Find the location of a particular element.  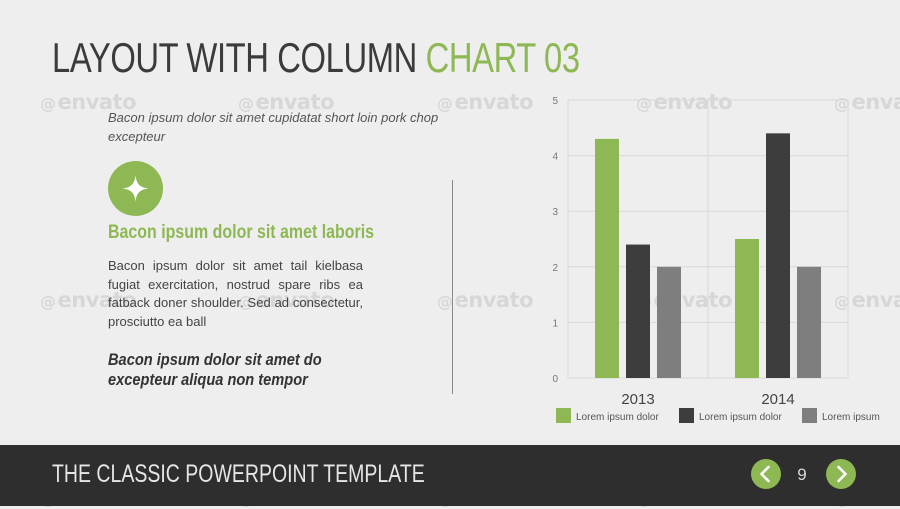

y-tick-label: 1 is located at coordinates (555, 323).